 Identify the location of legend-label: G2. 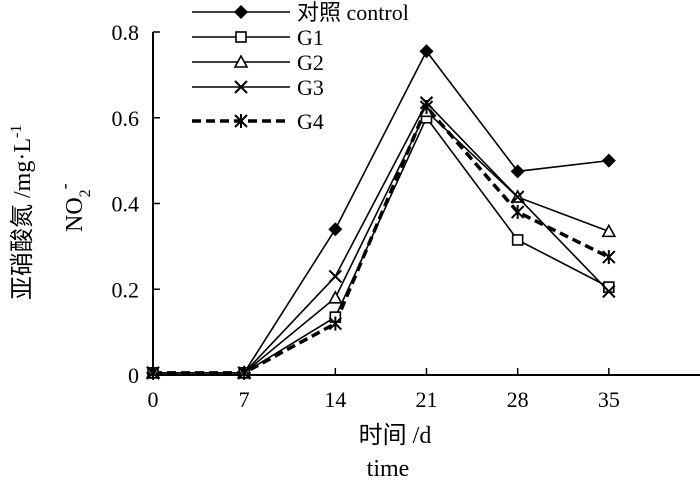
(310, 62).